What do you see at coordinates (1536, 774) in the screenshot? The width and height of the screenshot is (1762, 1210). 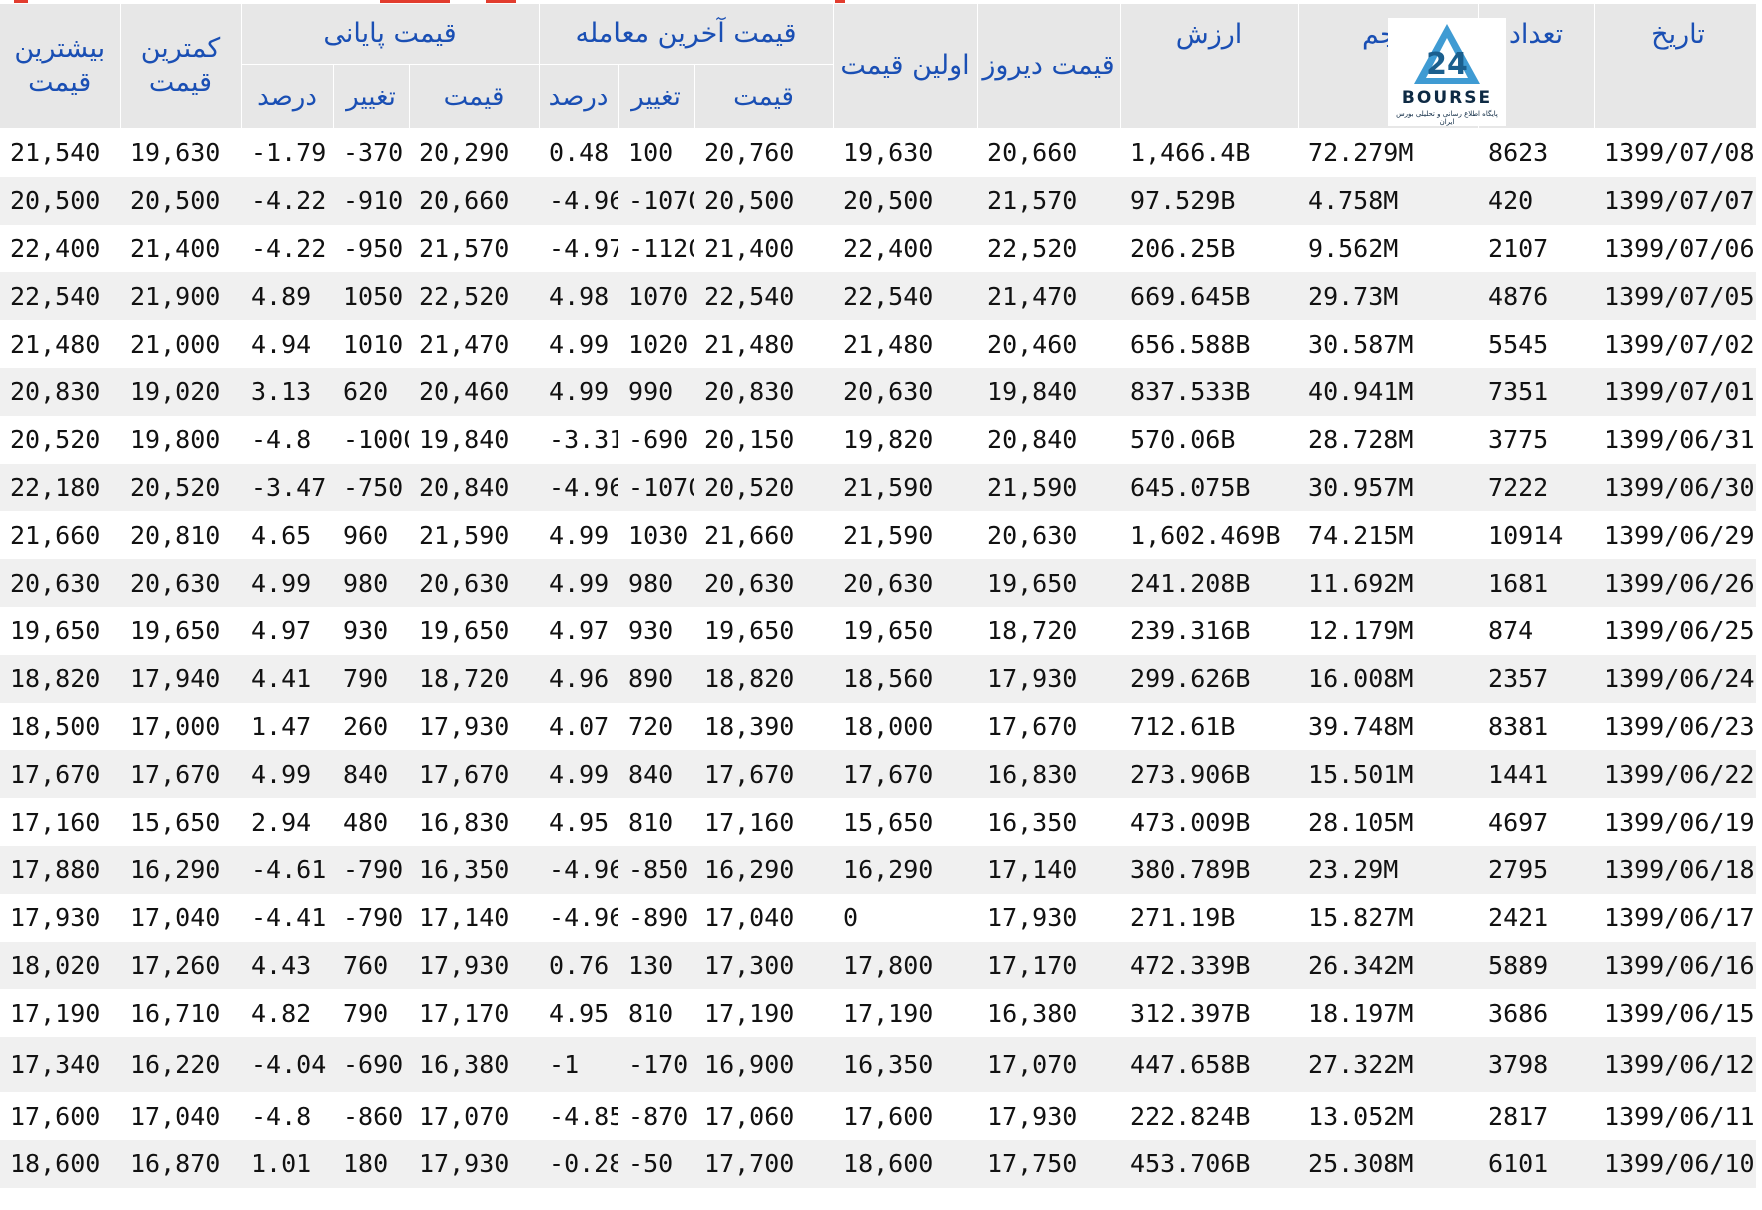 I see `count-cell: 1441` at bounding box center [1536, 774].